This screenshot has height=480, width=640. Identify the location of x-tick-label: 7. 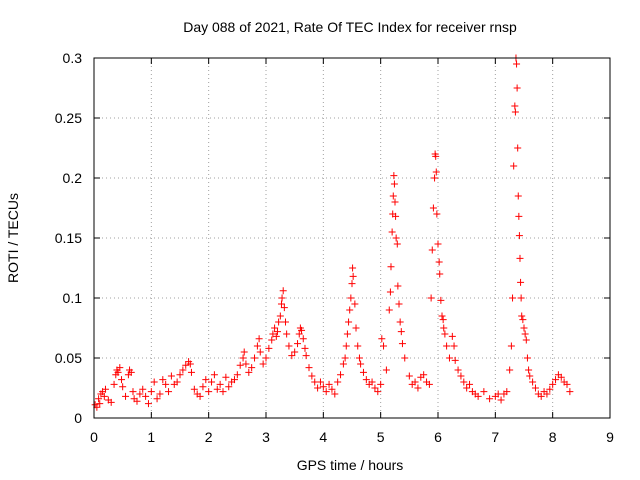
(495, 437).